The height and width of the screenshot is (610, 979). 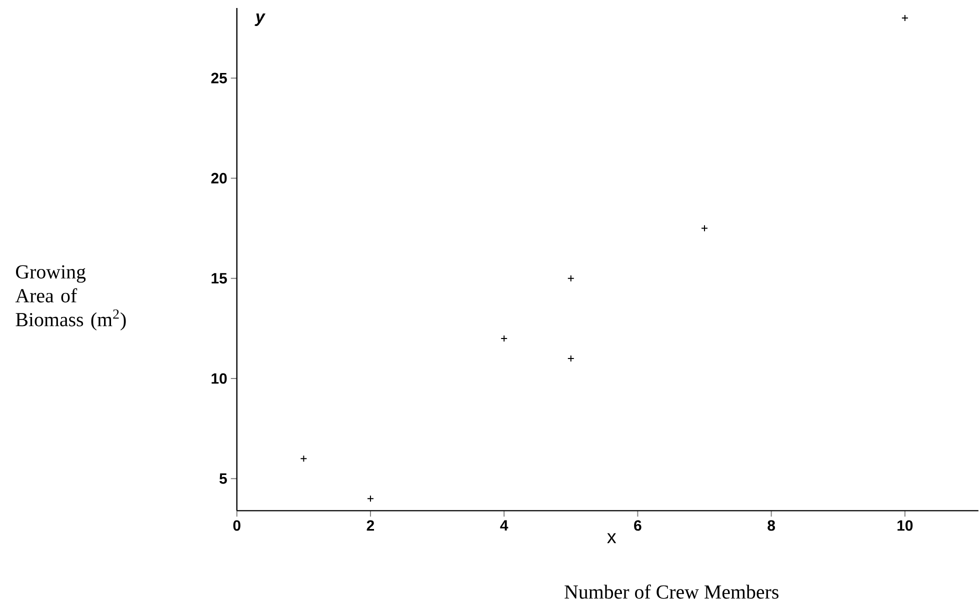 I want to click on x-tick-label: 6, so click(x=638, y=525).